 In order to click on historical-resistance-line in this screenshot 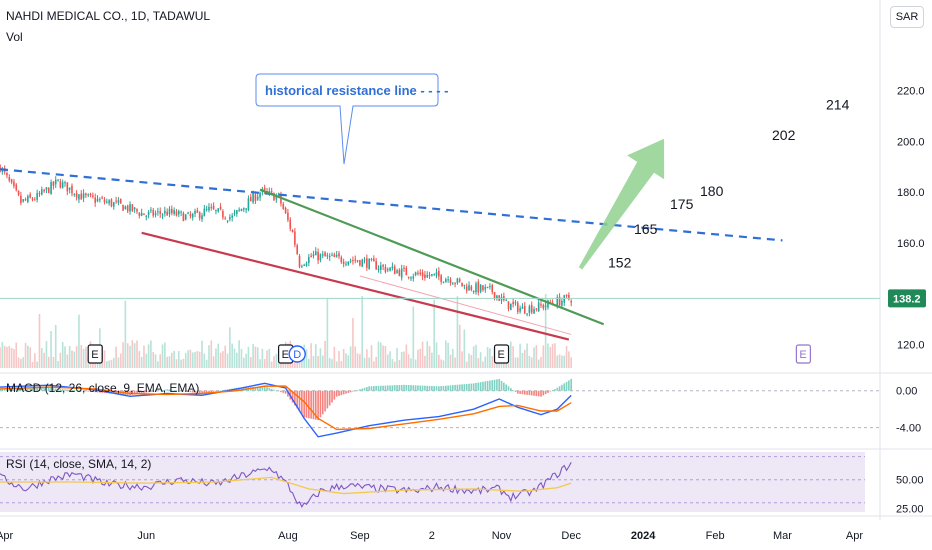, I will do `click(391, 205)`.